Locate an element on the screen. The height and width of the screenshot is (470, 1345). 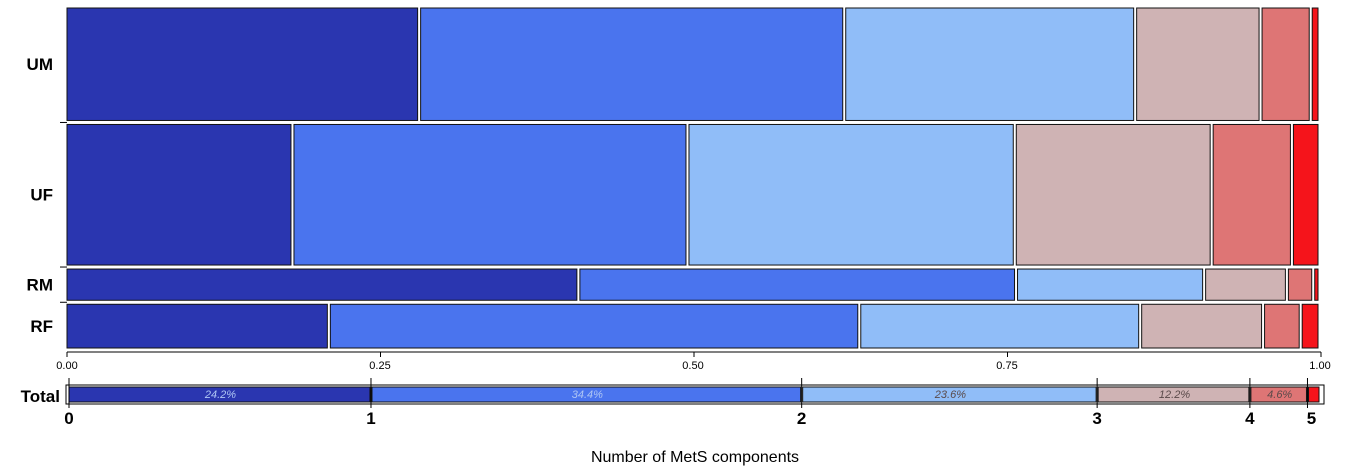
x-tick-label: 0.75 is located at coordinates (1006, 366).